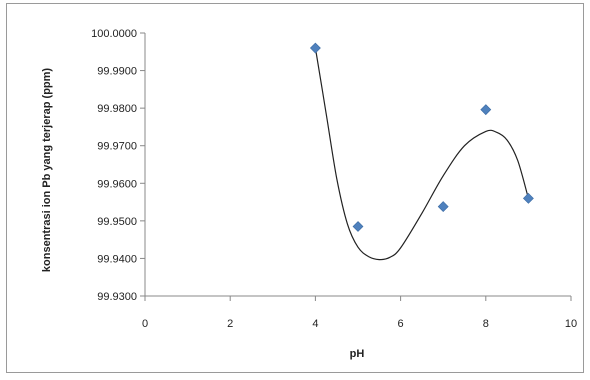  What do you see at coordinates (47, 170) in the screenshot?
I see `y-axis-title: konsentrasi ion Pb yang terjerap (ppm)` at bounding box center [47, 170].